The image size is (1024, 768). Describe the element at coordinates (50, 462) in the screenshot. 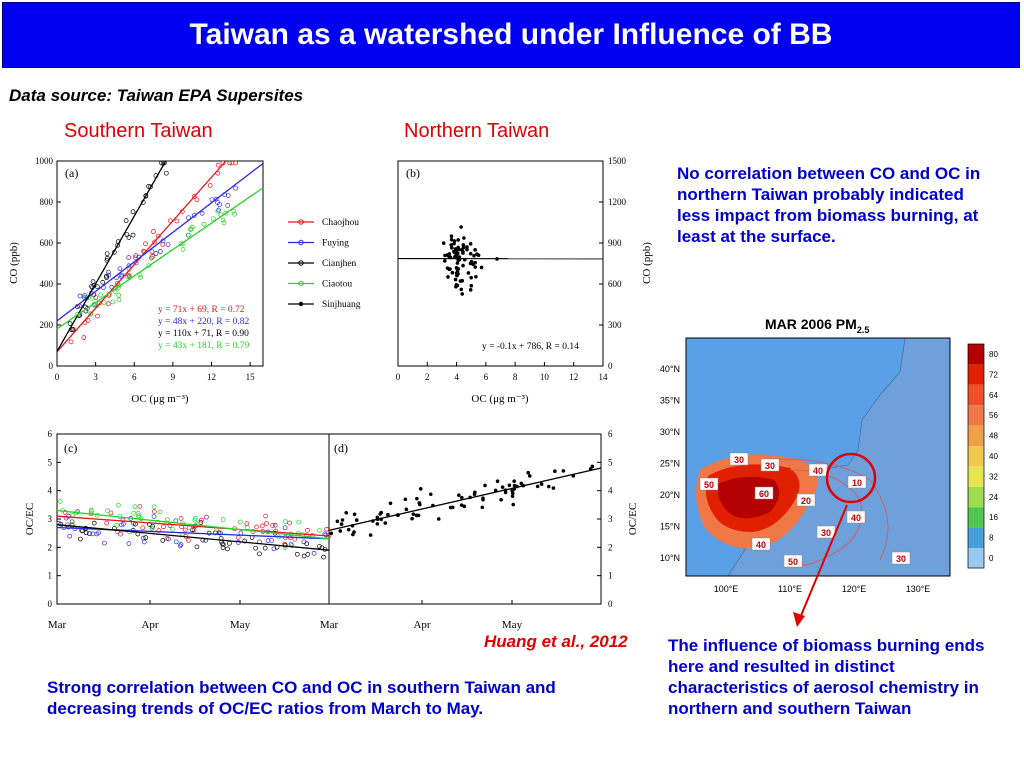

I see `panel-c-y-tick-label: 5` at that location.